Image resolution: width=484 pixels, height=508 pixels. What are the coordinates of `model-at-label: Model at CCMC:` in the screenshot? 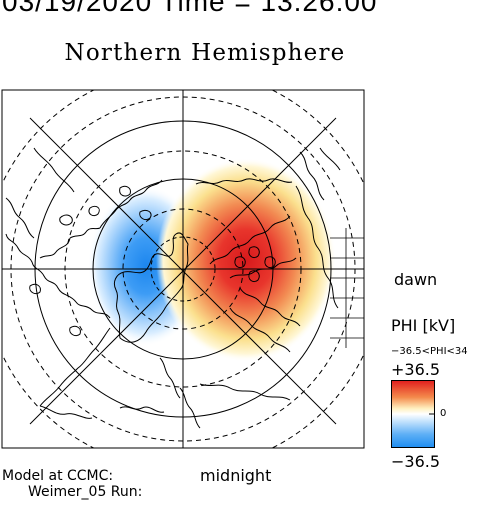 It's located at (58, 476).